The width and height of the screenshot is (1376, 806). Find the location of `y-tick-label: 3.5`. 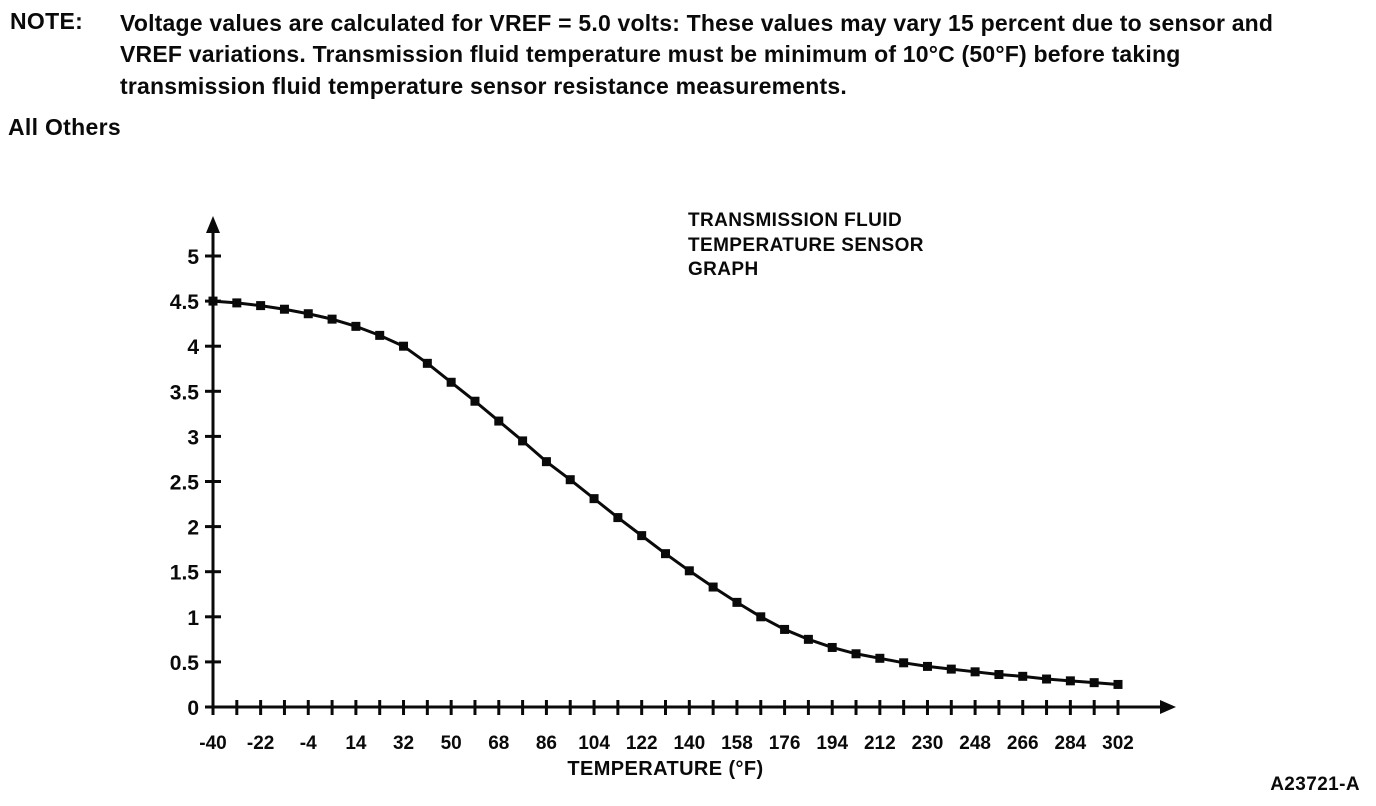

y-tick-label: 3.5 is located at coordinates (185, 392).